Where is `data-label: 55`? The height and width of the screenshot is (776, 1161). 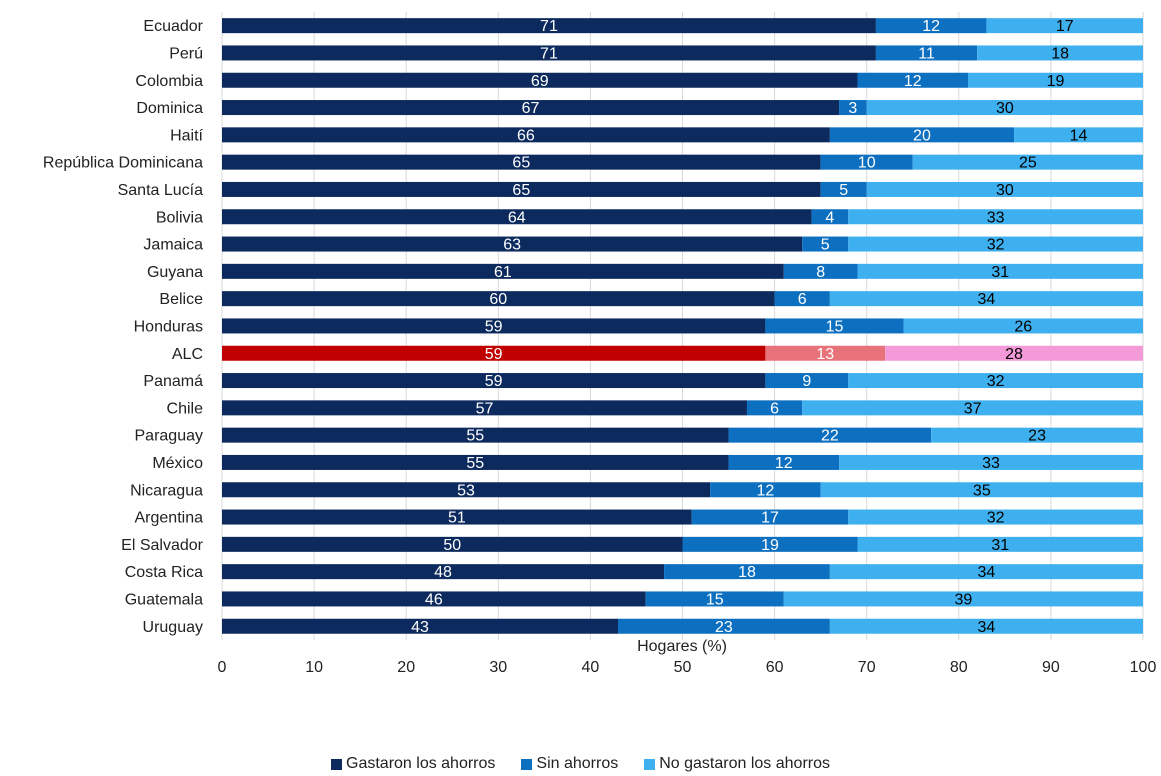
data-label: 55 is located at coordinates (475, 463).